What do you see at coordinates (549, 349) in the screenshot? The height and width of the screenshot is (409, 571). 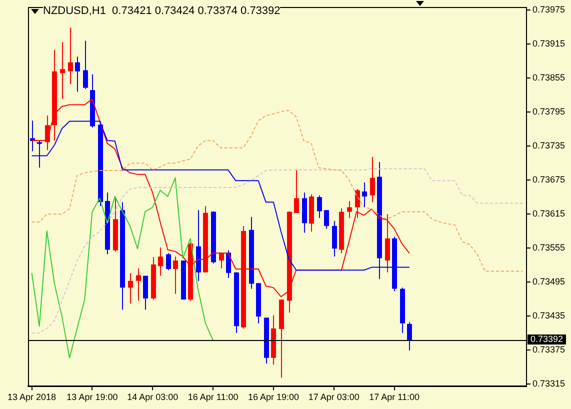 I see `y-tick-label: 0.73375` at bounding box center [549, 349].